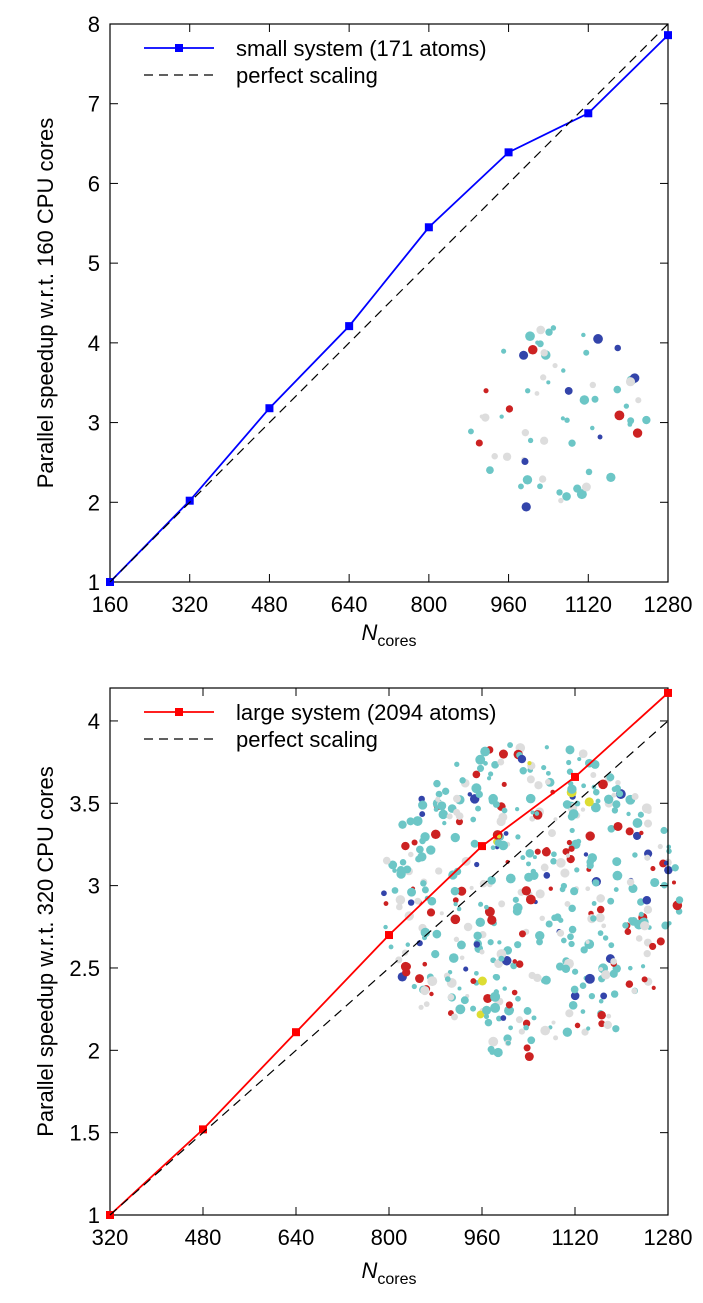  Describe the element at coordinates (307, 75) in the screenshot. I see `legend-label: perfect scaling` at that location.